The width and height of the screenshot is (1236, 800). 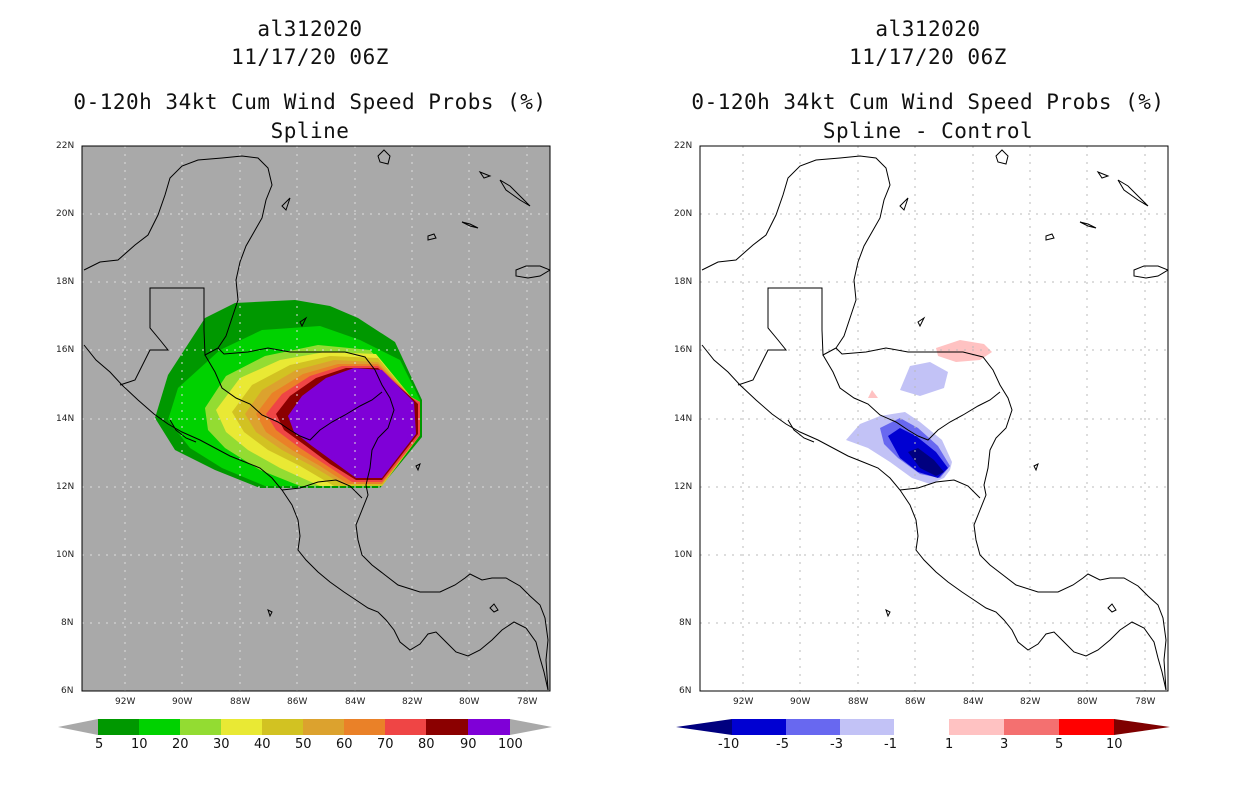 What do you see at coordinates (949, 744) in the screenshot?
I see `right-colorbar-label: 1` at bounding box center [949, 744].